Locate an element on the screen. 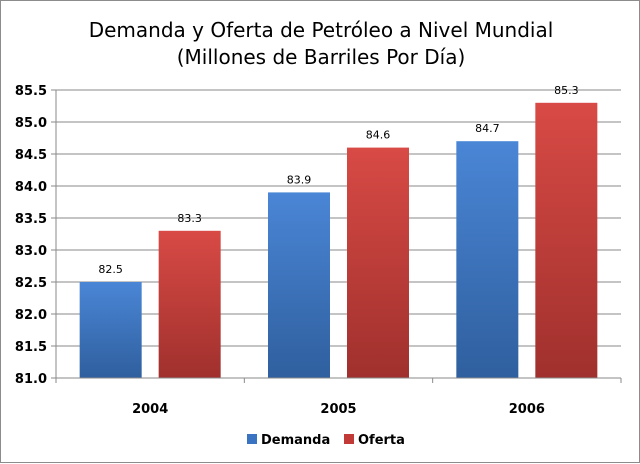 The height and width of the screenshot is (464, 640). x-axis-categories: 2004 2005 2006 is located at coordinates (338, 397).